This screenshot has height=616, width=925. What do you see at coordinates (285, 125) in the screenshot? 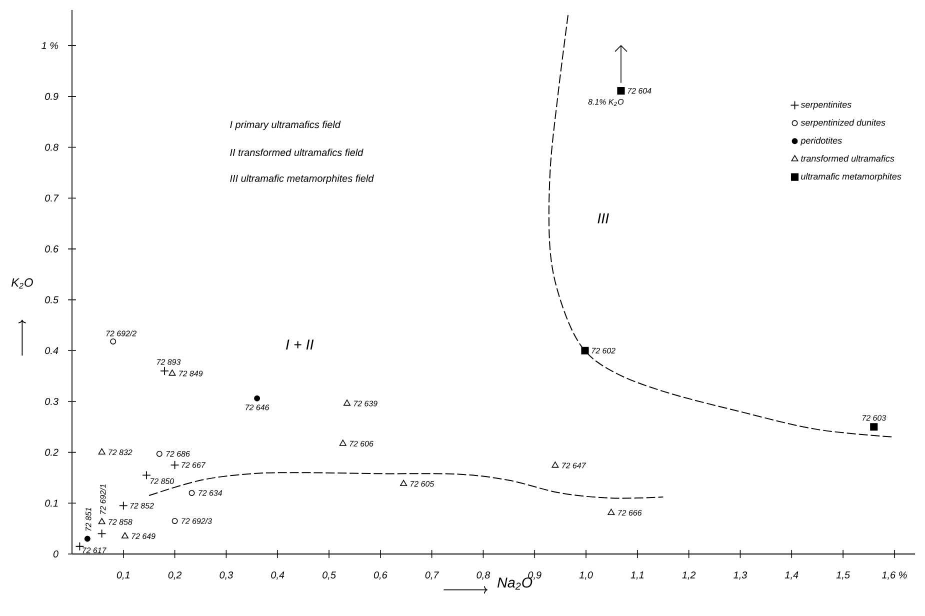
I see `annotation: I primary ultramafics field` at bounding box center [285, 125].